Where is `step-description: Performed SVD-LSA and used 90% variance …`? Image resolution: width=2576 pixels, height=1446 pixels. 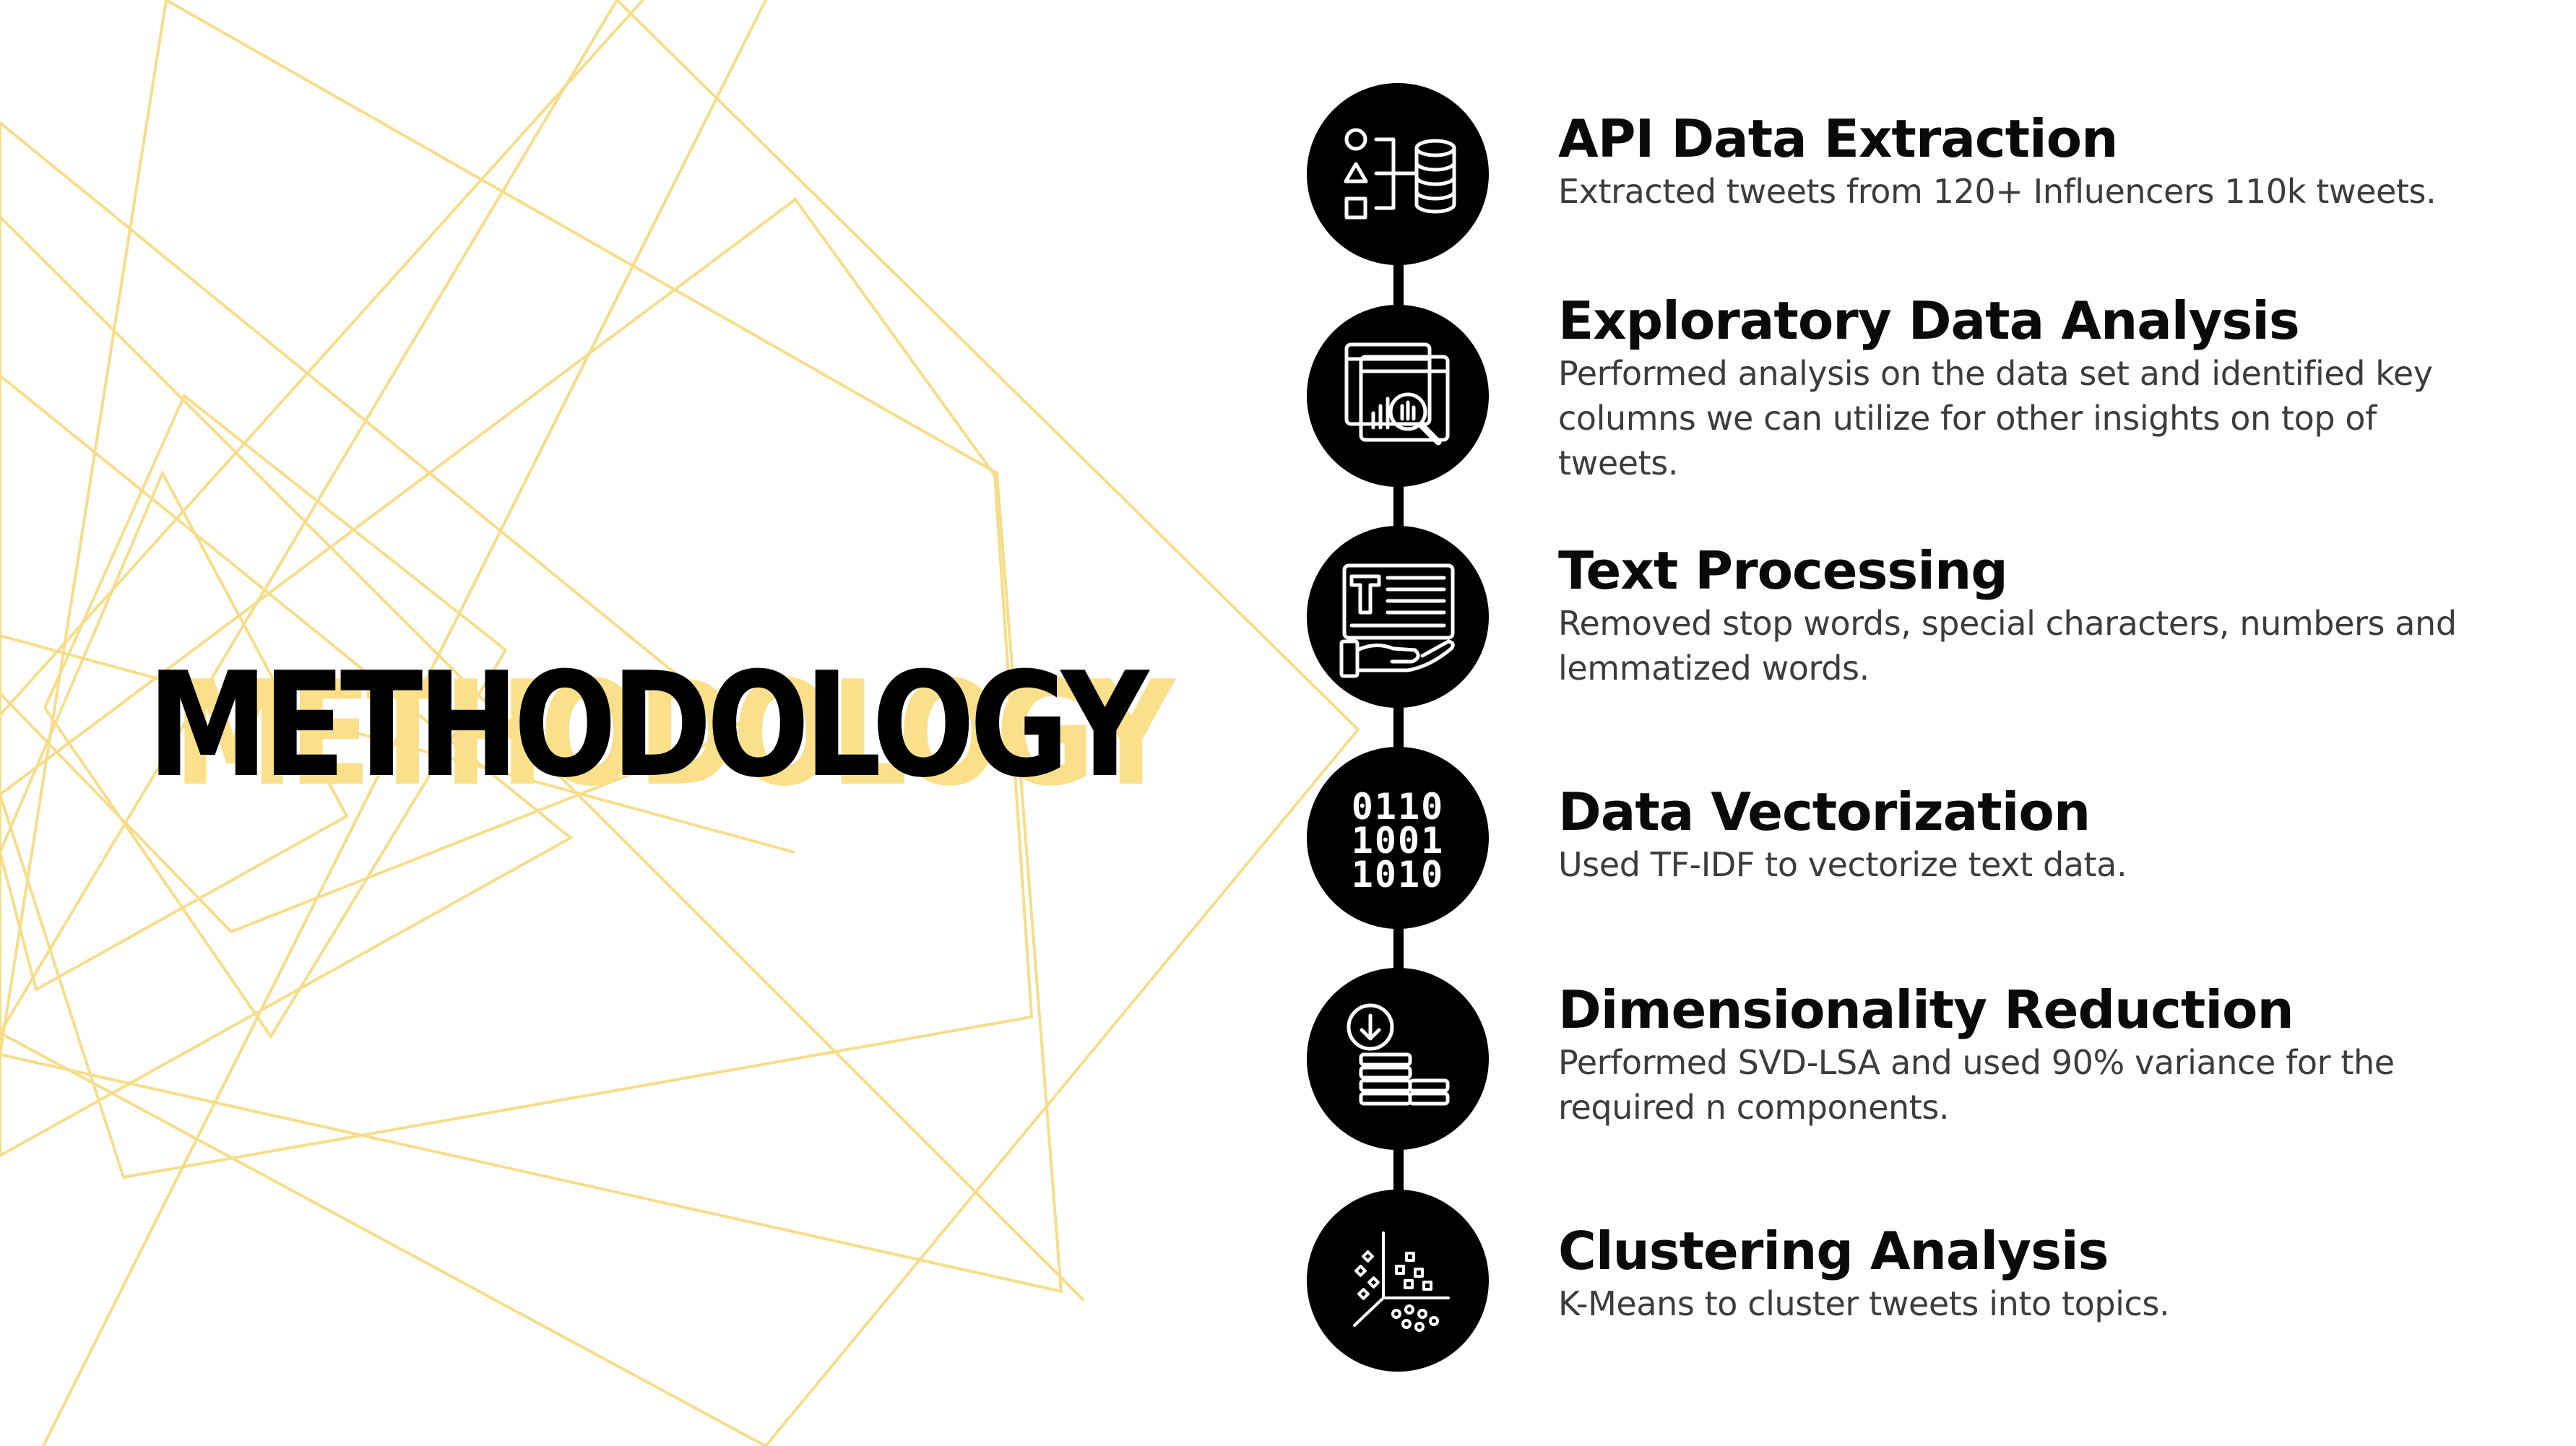 step-description: Performed SVD-LSA and used 90% variance … is located at coordinates (1976, 1085).